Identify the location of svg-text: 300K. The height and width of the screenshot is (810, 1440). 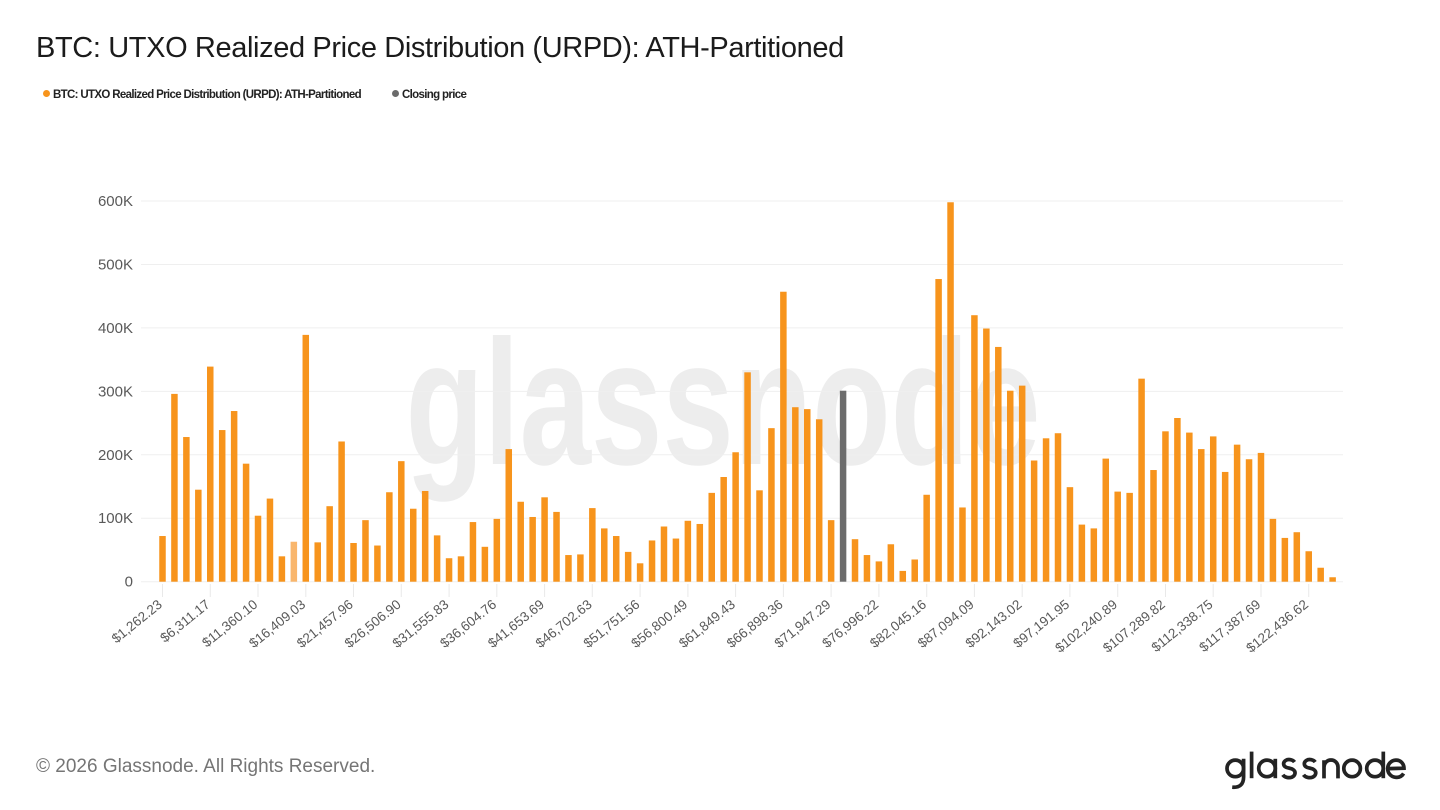
(115, 391).